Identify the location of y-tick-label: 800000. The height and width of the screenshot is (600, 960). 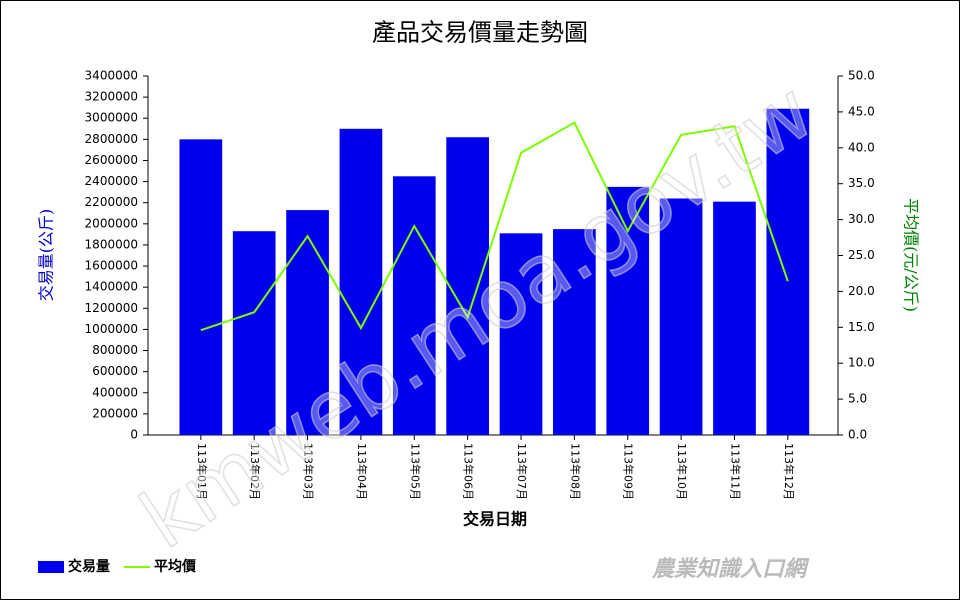
(115, 350).